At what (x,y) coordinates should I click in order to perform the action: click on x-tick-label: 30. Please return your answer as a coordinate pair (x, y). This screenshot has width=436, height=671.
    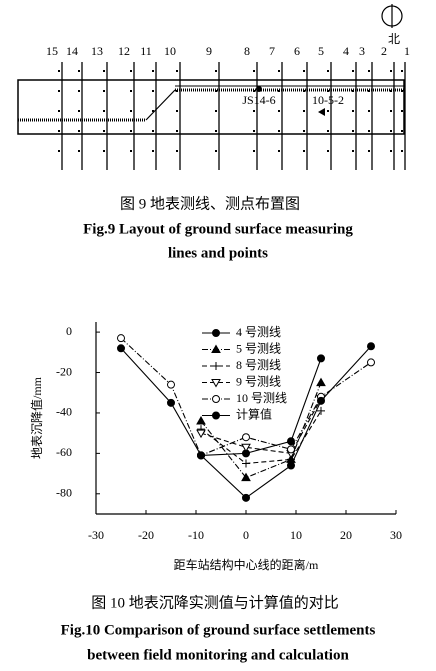
    Looking at the image, I should click on (396, 535).